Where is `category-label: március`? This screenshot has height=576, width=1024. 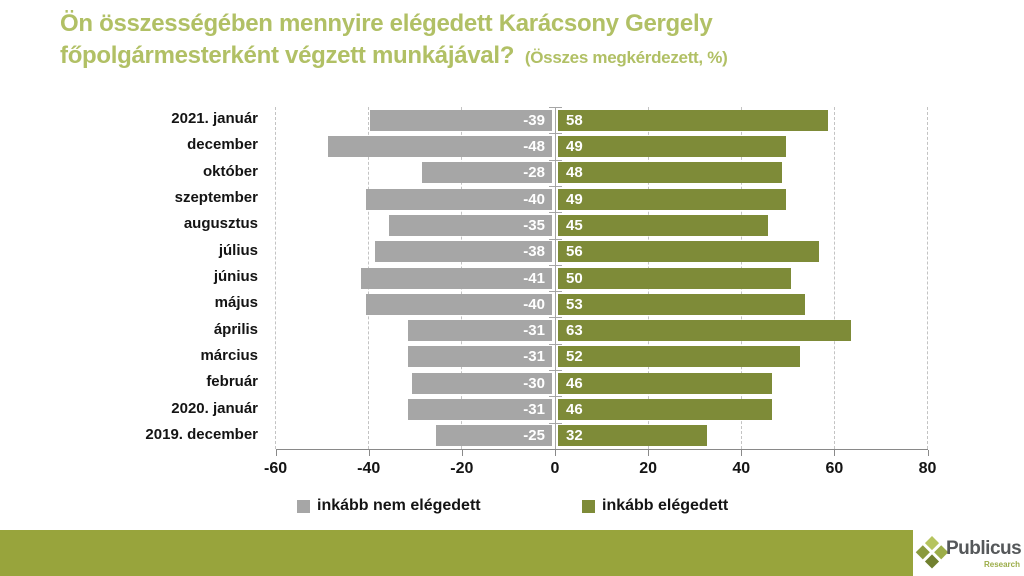 category-label: március is located at coordinates (229, 355).